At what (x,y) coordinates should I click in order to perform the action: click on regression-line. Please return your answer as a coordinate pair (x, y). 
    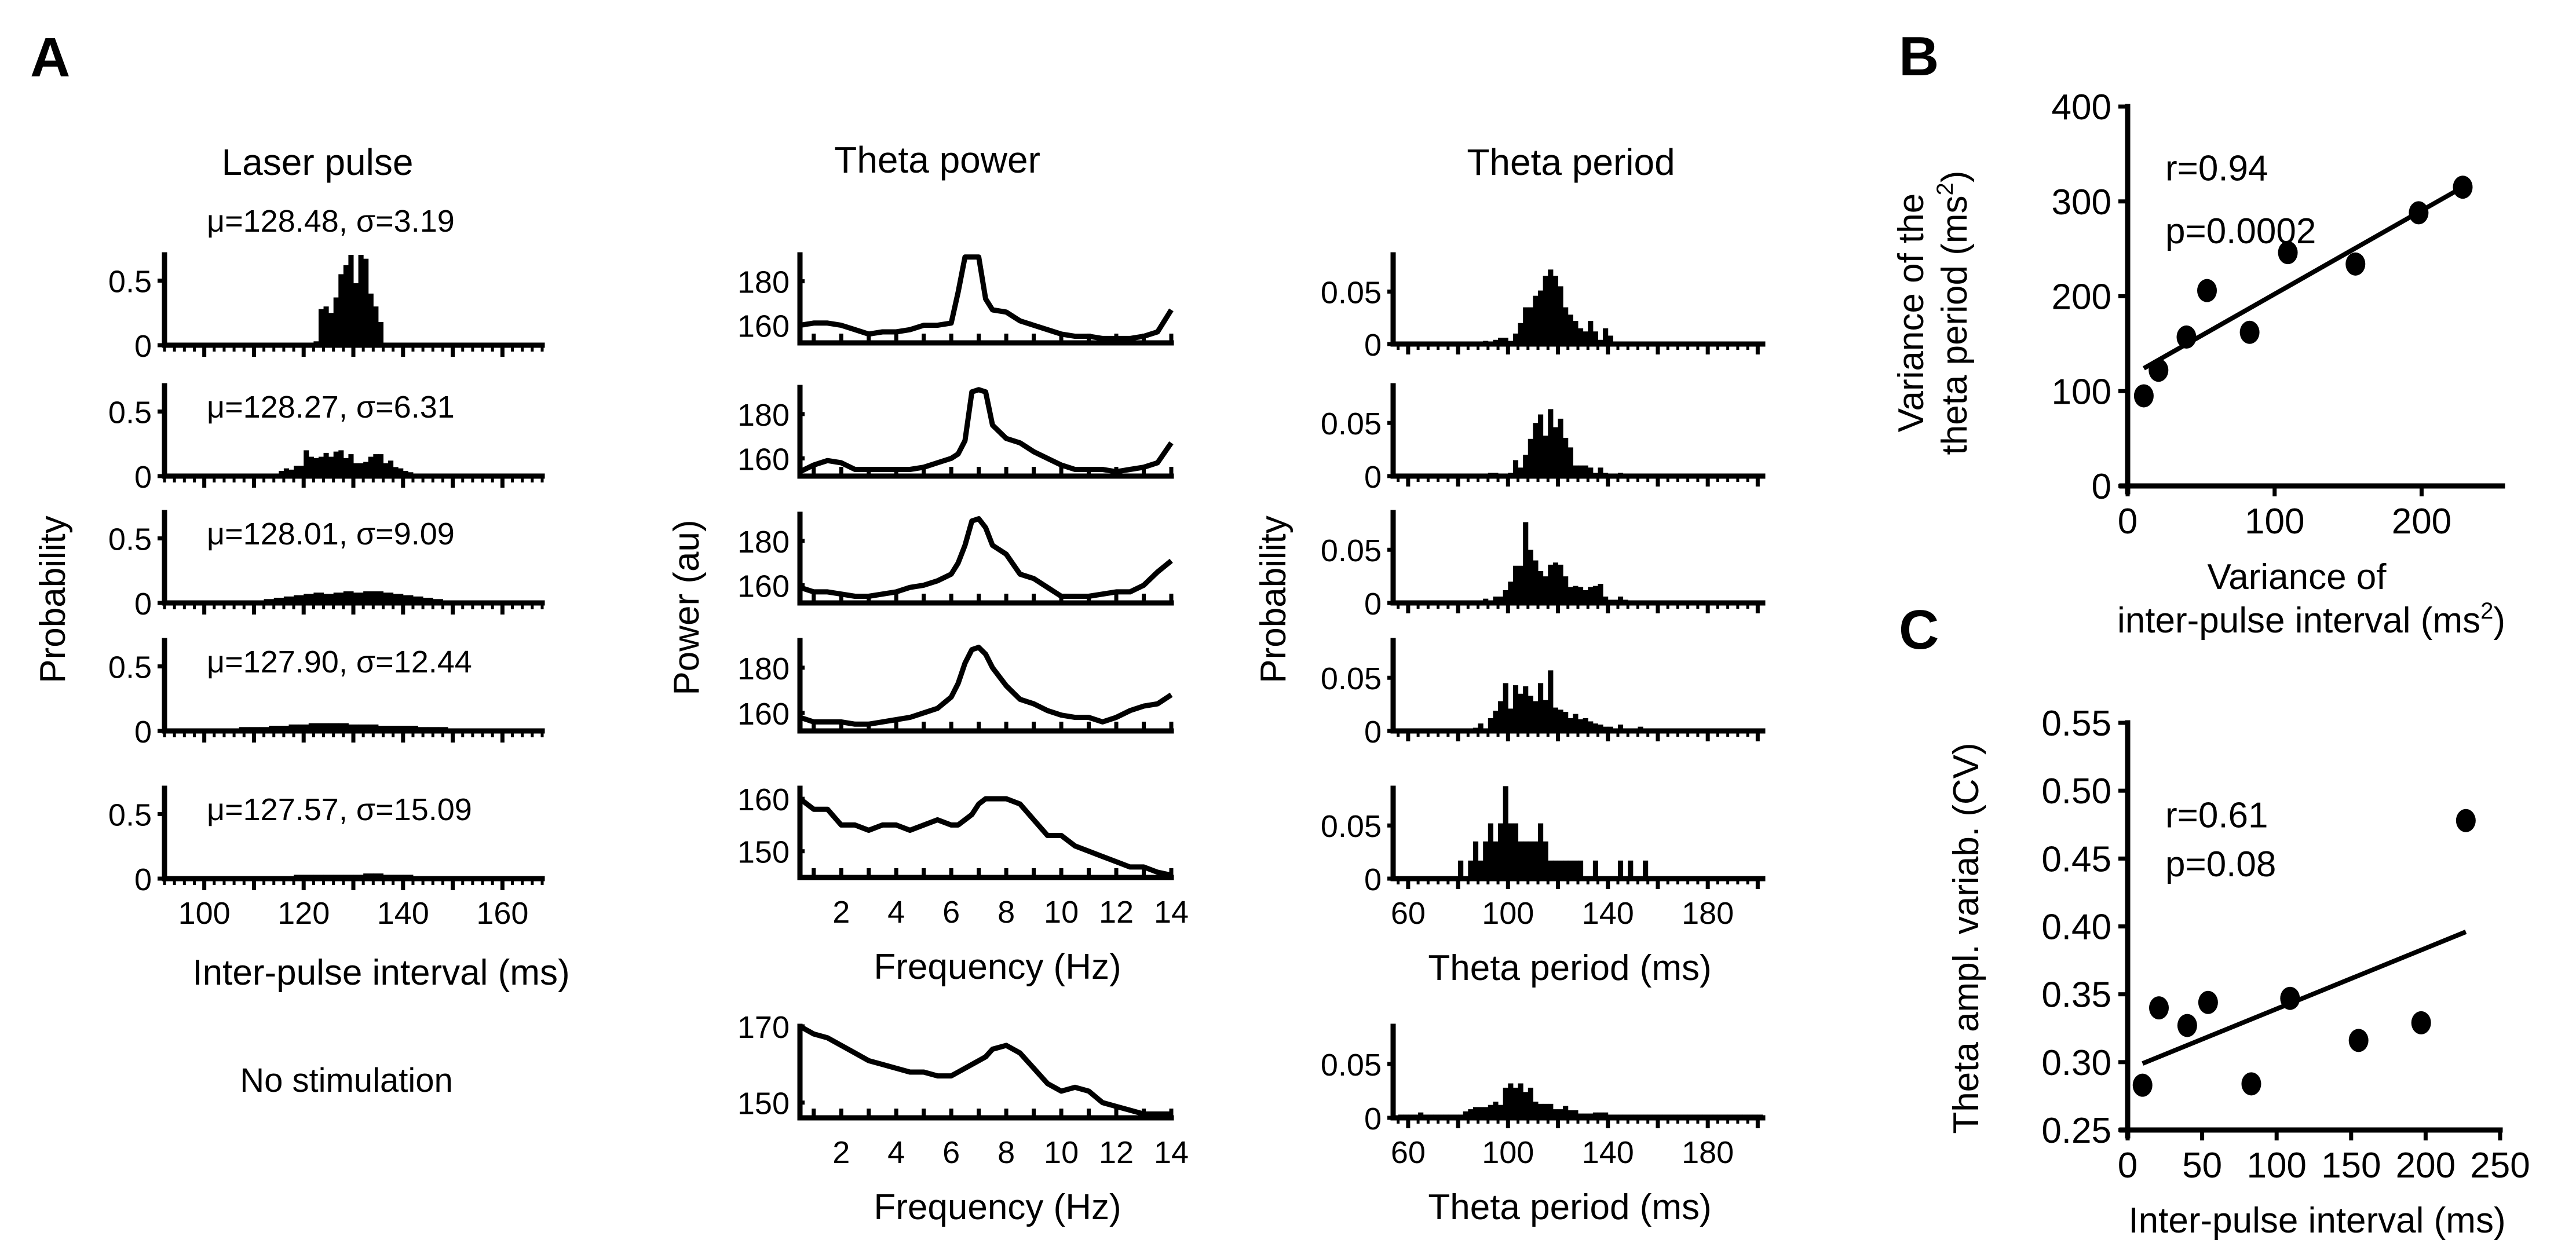
    Looking at the image, I should click on (2303, 278).